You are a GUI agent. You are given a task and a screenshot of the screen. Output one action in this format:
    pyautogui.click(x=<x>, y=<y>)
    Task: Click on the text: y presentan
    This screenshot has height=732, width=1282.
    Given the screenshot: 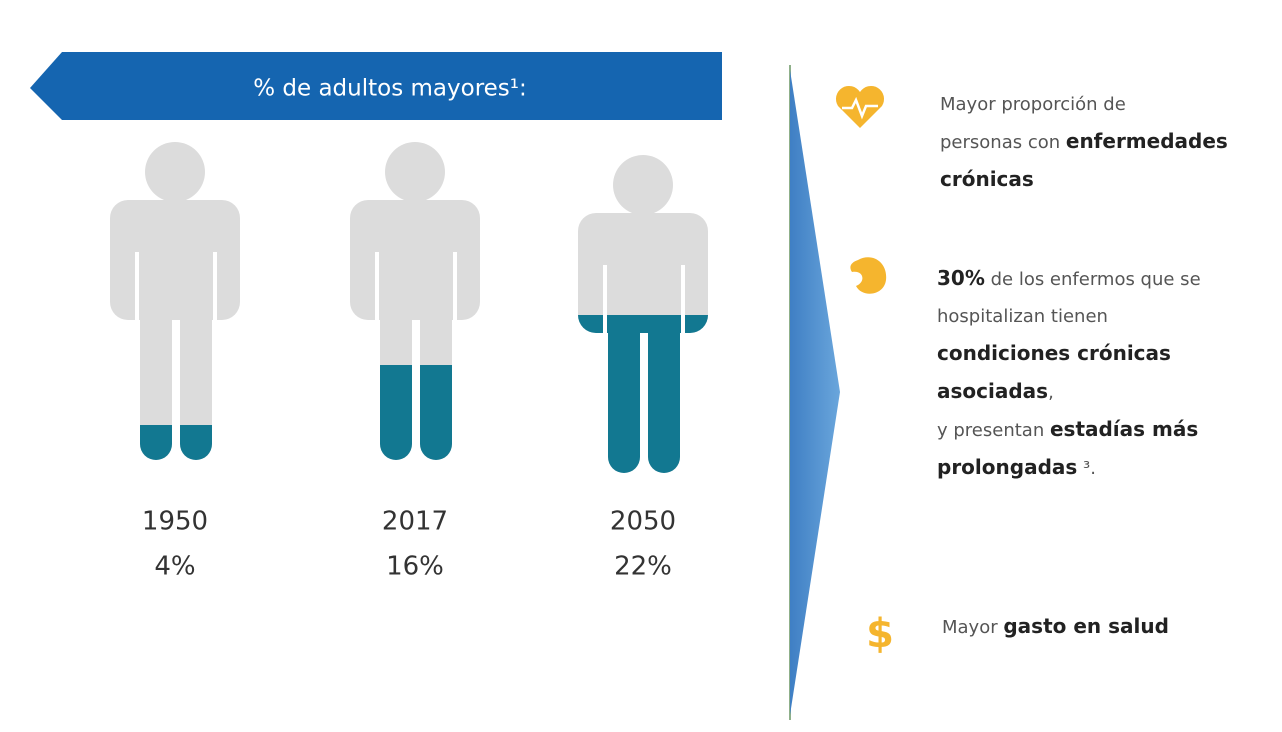 What is the action you would take?
    pyautogui.click(x=993, y=430)
    